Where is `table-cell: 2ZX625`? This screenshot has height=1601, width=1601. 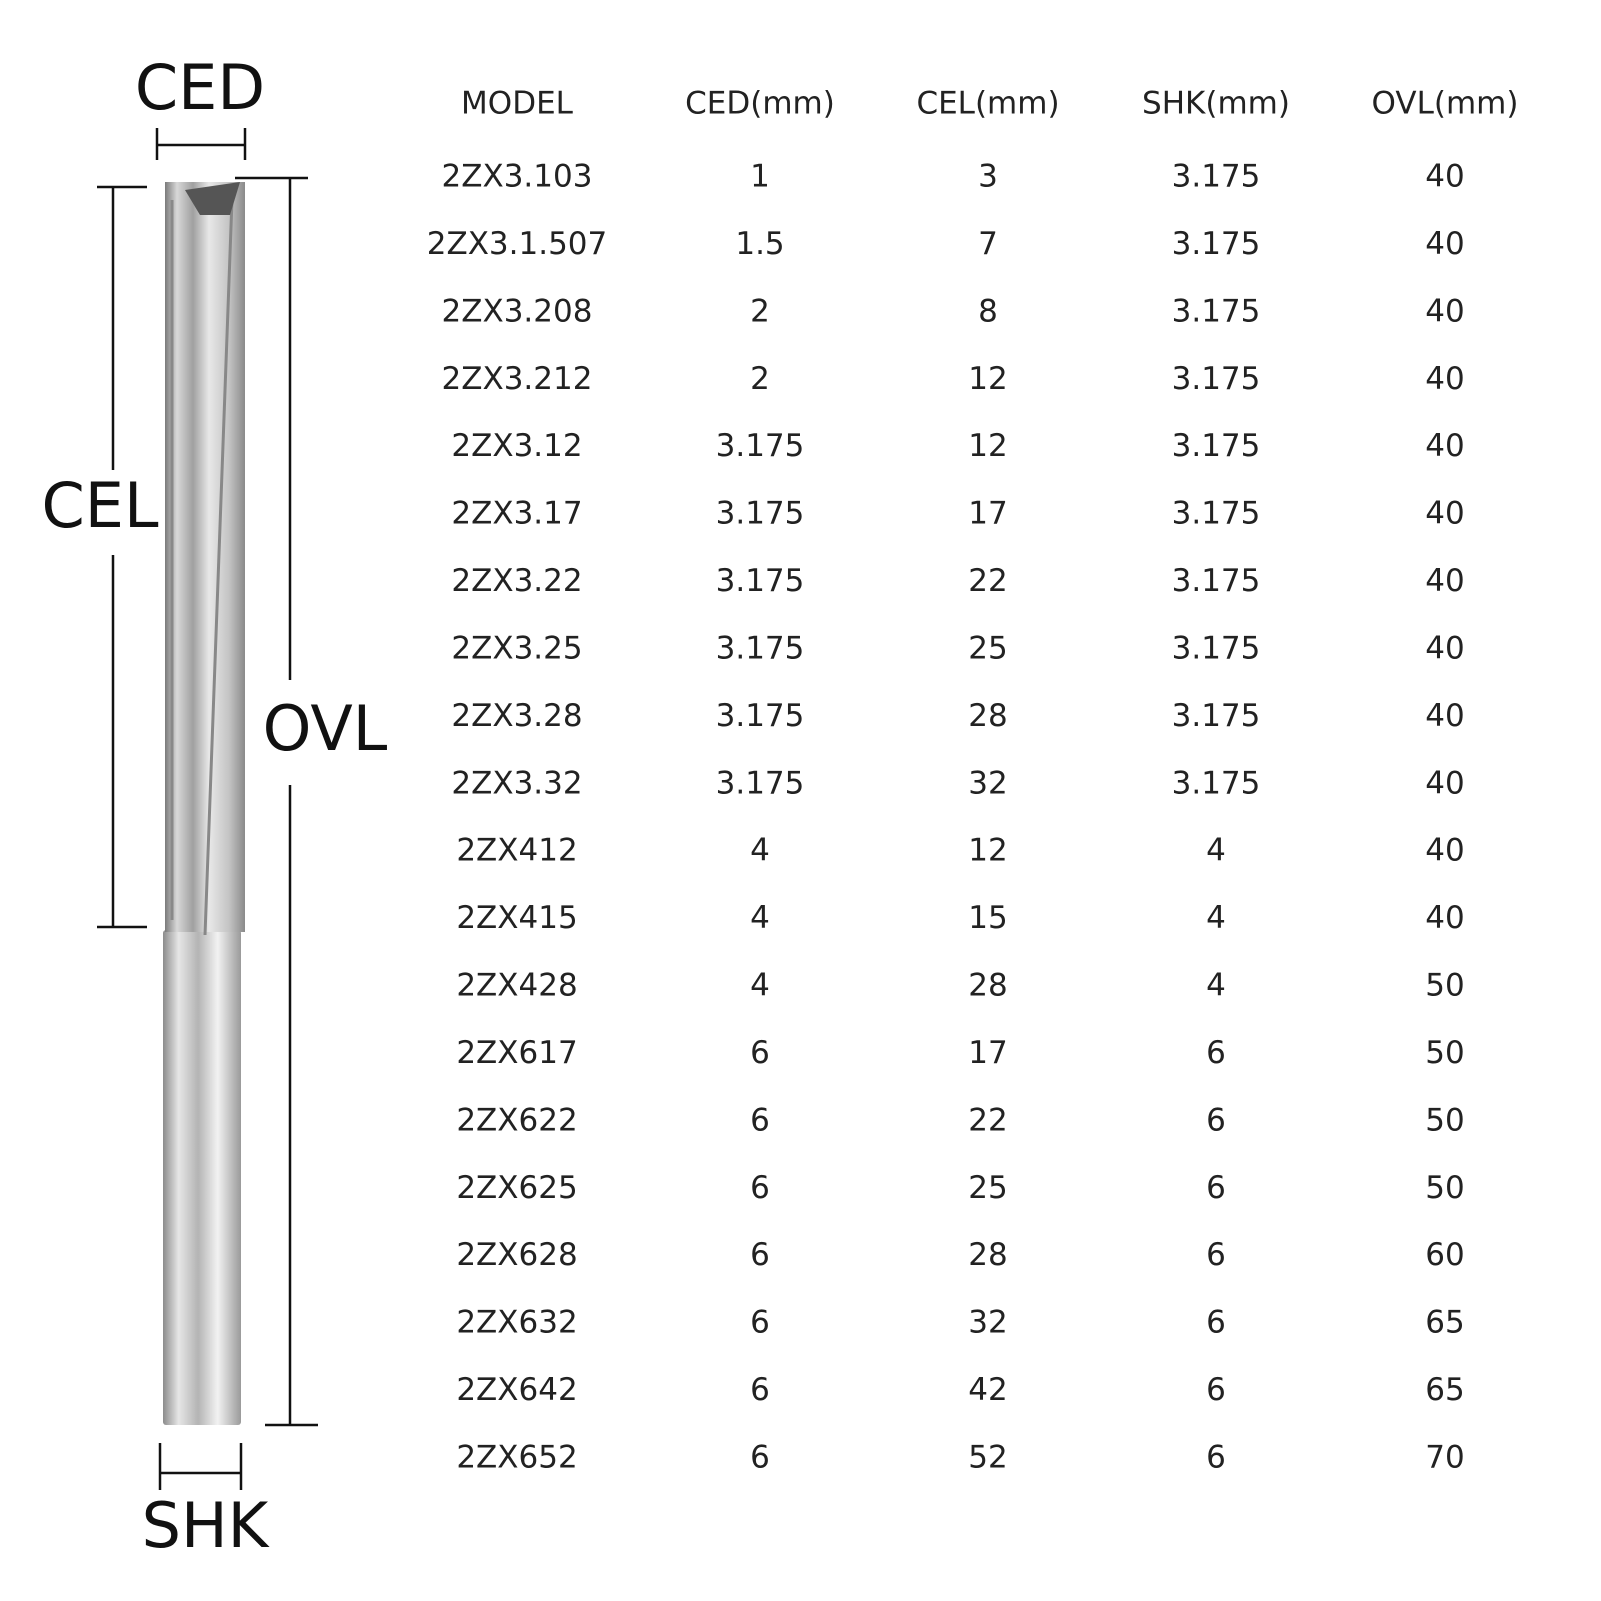
table-cell: 2ZX625 is located at coordinates (516, 1188).